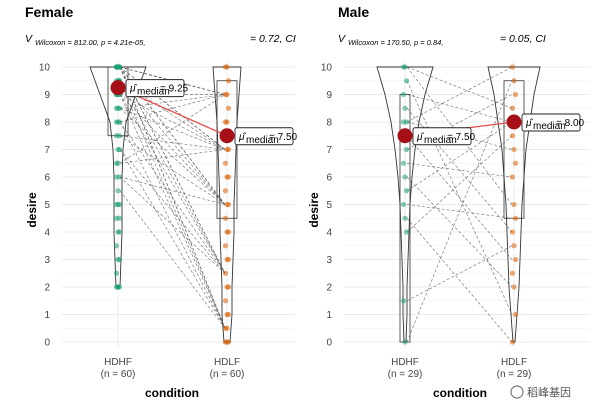 This screenshot has width=600, height=409. Describe the element at coordinates (32, 210) in the screenshot. I see `y-axis-label-female: desire` at that location.